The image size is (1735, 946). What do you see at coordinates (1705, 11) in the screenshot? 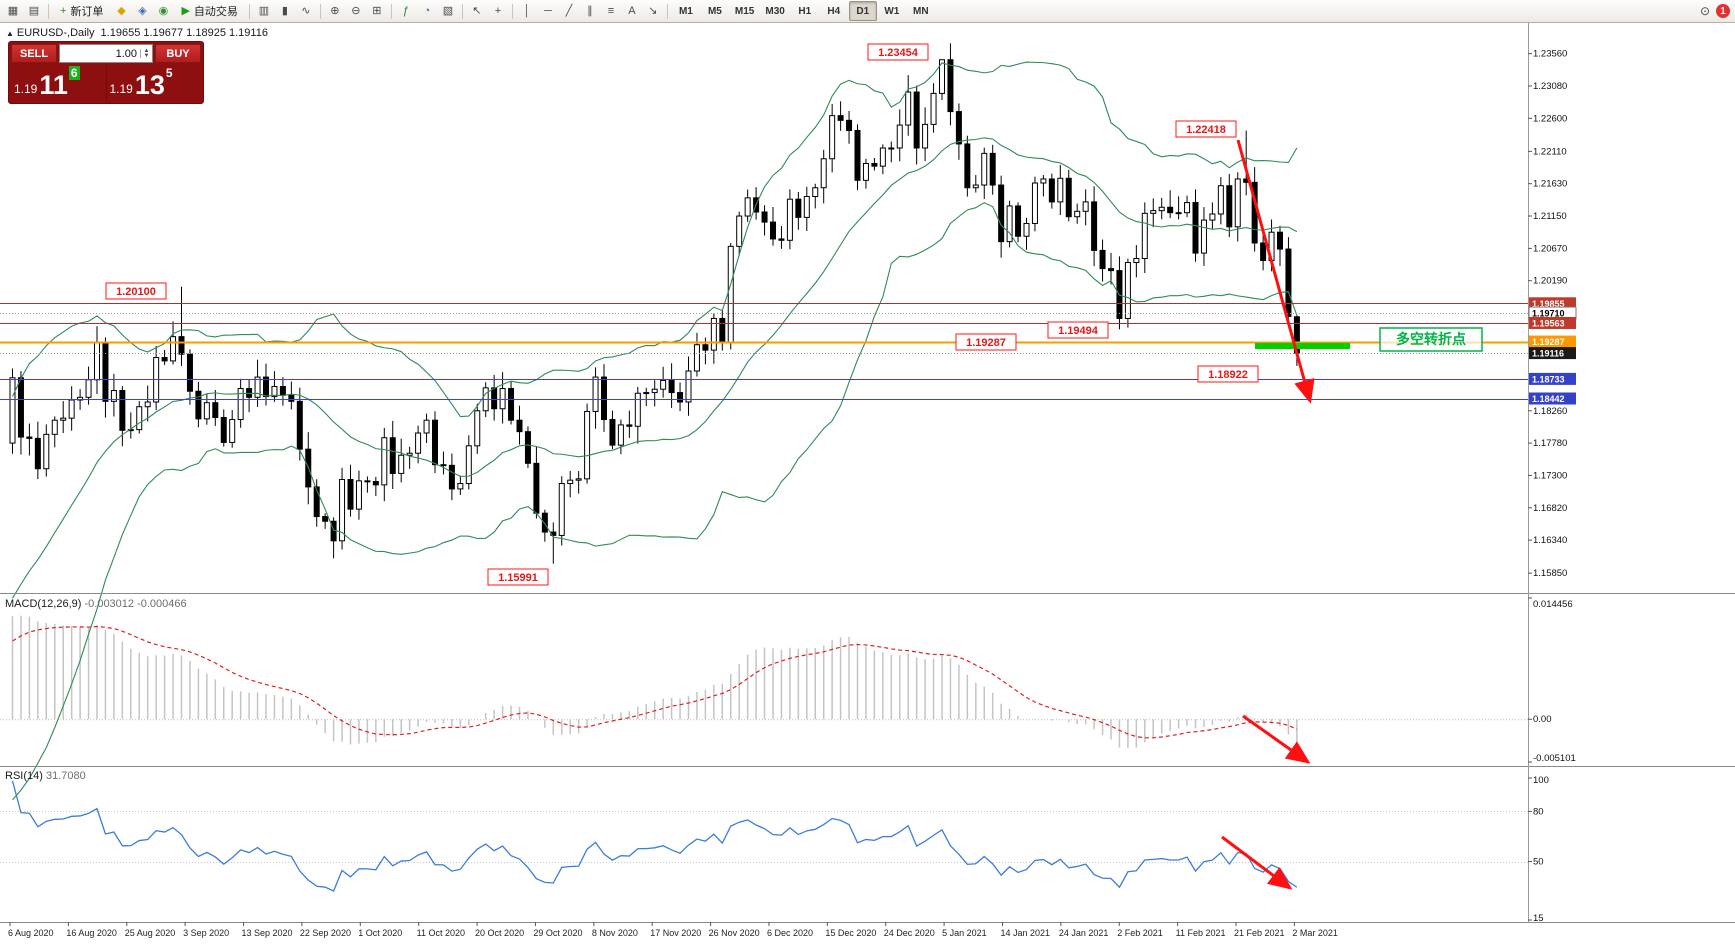
I see `search-icon: ⊙` at bounding box center [1705, 11].